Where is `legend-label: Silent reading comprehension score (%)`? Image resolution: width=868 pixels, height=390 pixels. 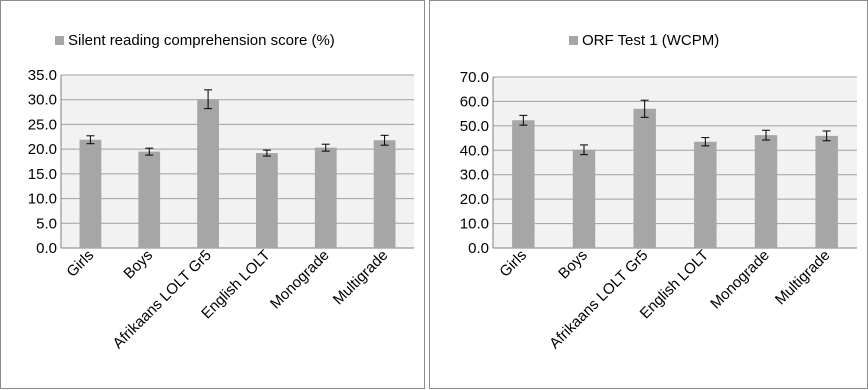 legend-label: Silent reading comprehension score (%) is located at coordinates (201, 40).